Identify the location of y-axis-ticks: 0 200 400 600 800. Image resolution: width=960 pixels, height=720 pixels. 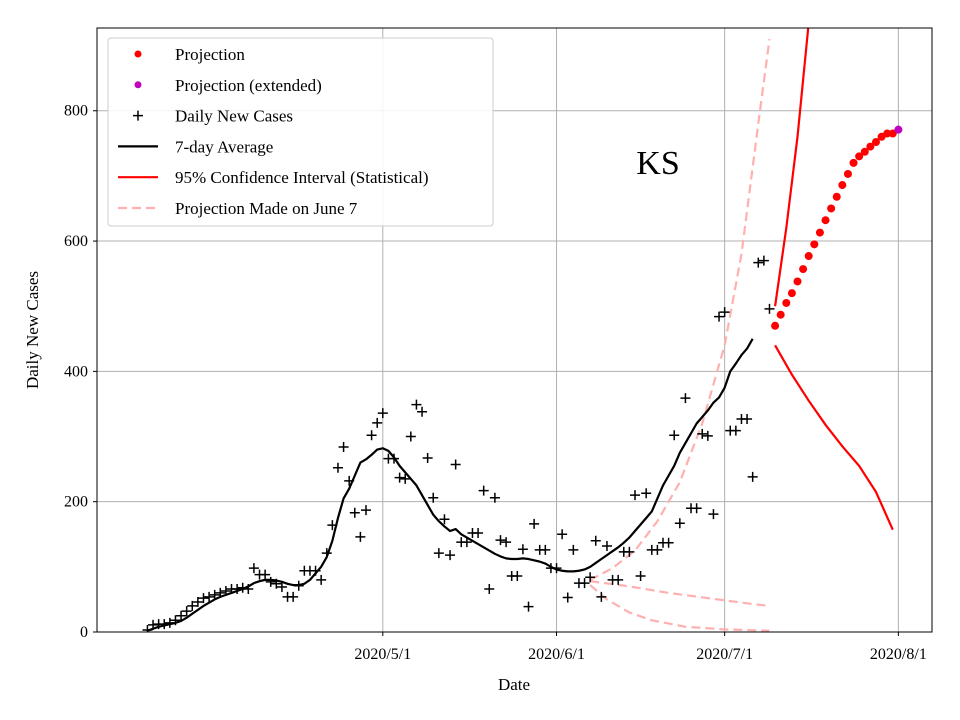
(80, 372).